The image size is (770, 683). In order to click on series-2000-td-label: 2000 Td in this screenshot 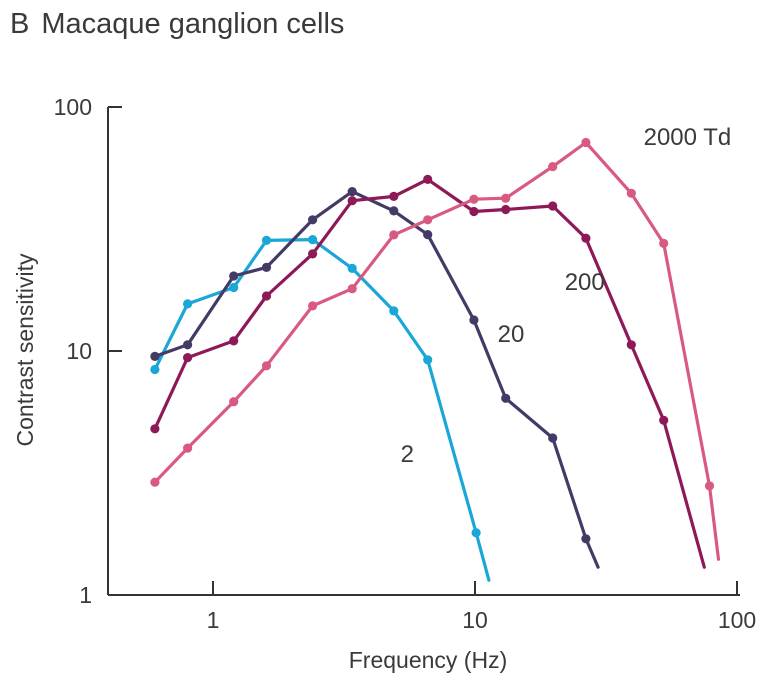, I will do `click(688, 137)`.